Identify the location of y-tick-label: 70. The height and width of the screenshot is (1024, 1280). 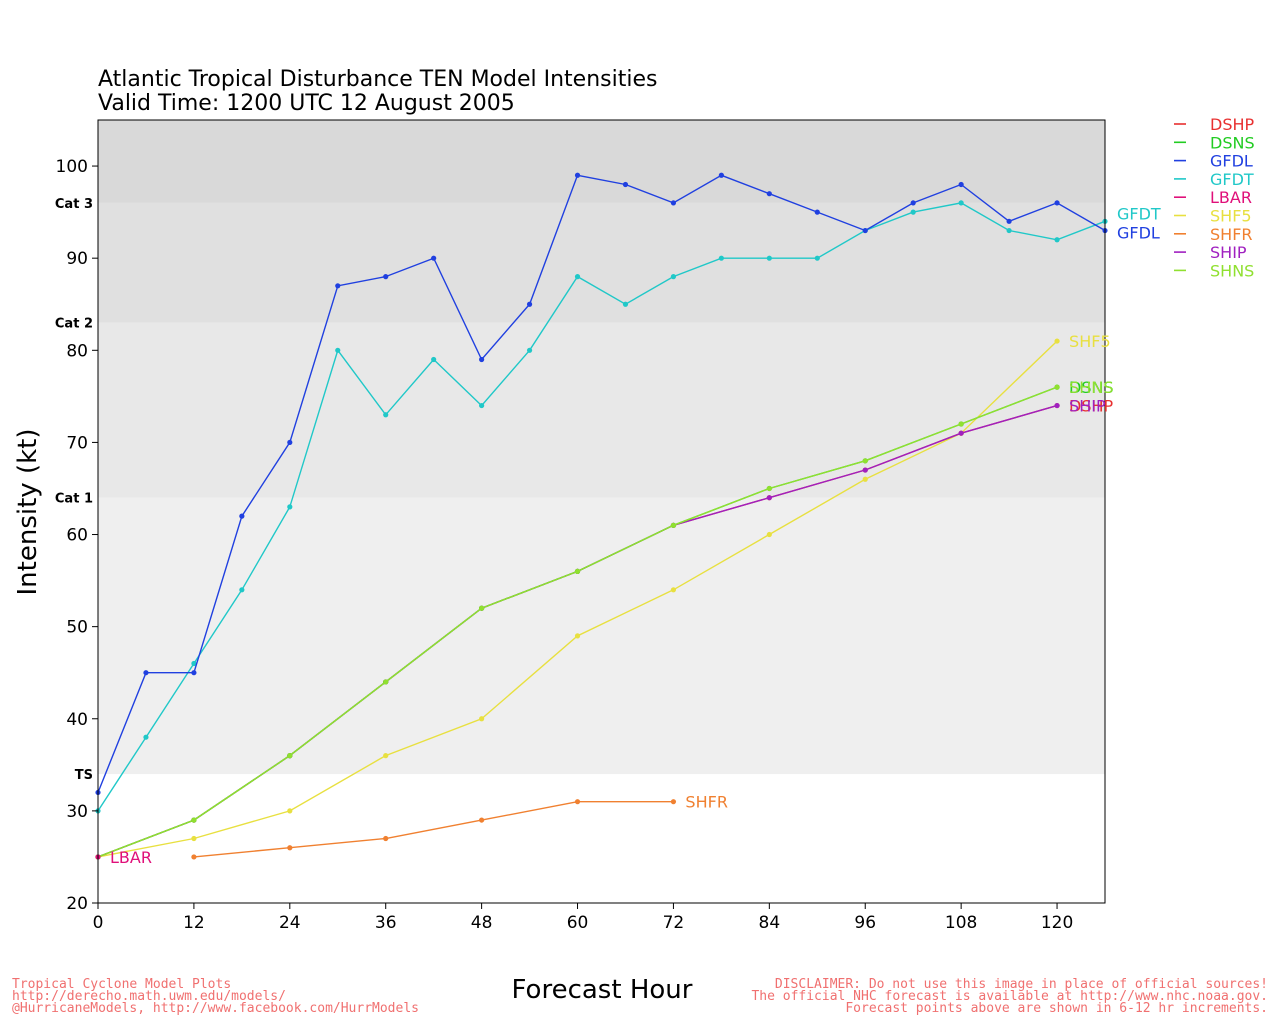
(77, 443).